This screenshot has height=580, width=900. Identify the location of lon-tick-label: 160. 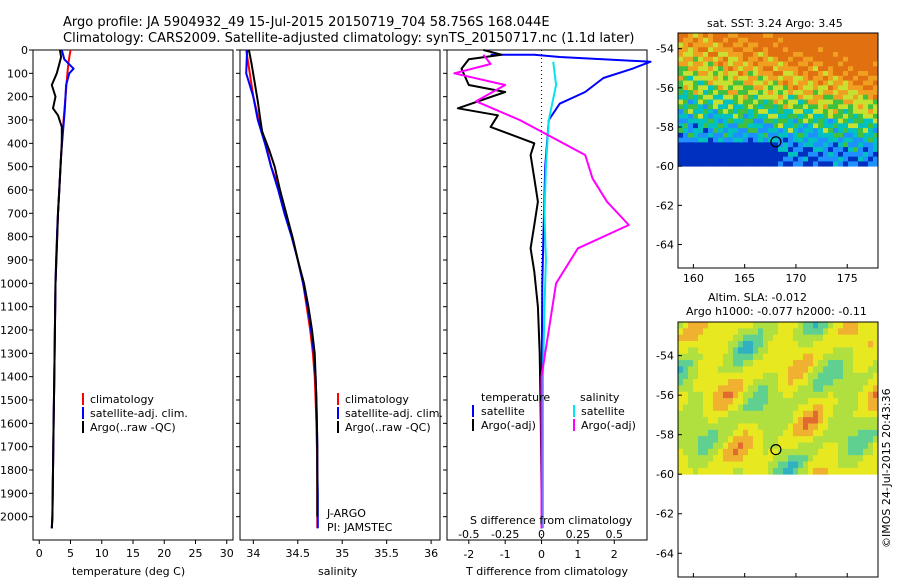
(693, 278).